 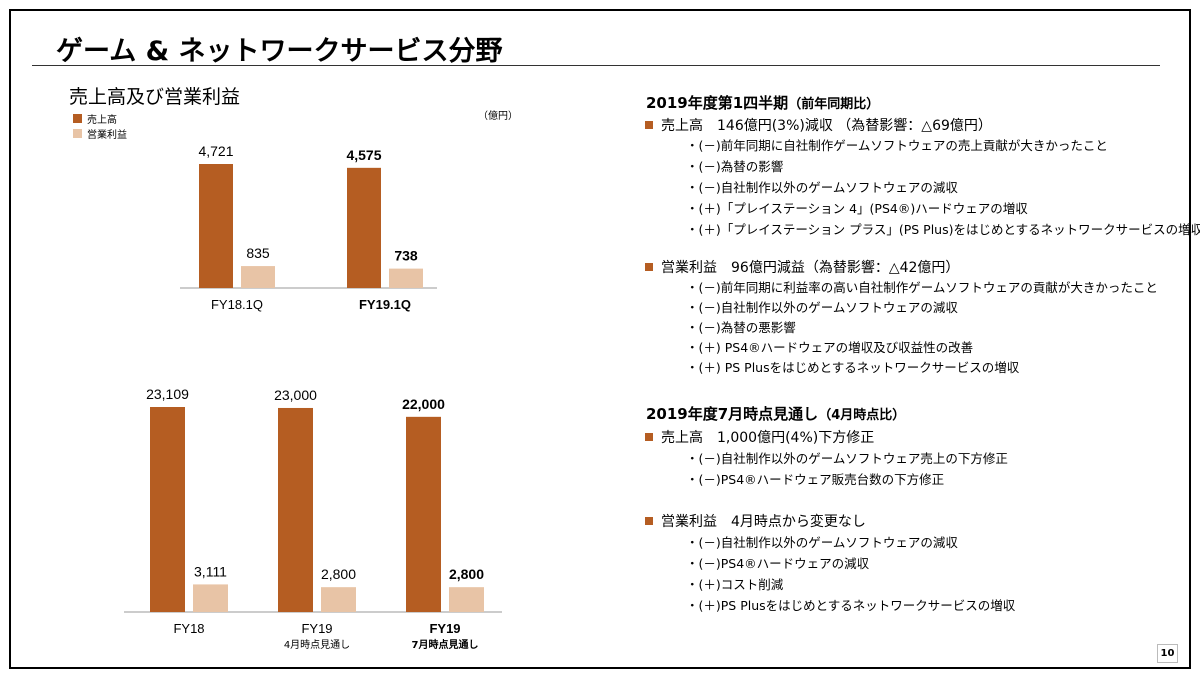 I want to click on q1-op-head-text: 営業利益 96億円減益（為替影響：△42億円）, so click(x=810, y=268).